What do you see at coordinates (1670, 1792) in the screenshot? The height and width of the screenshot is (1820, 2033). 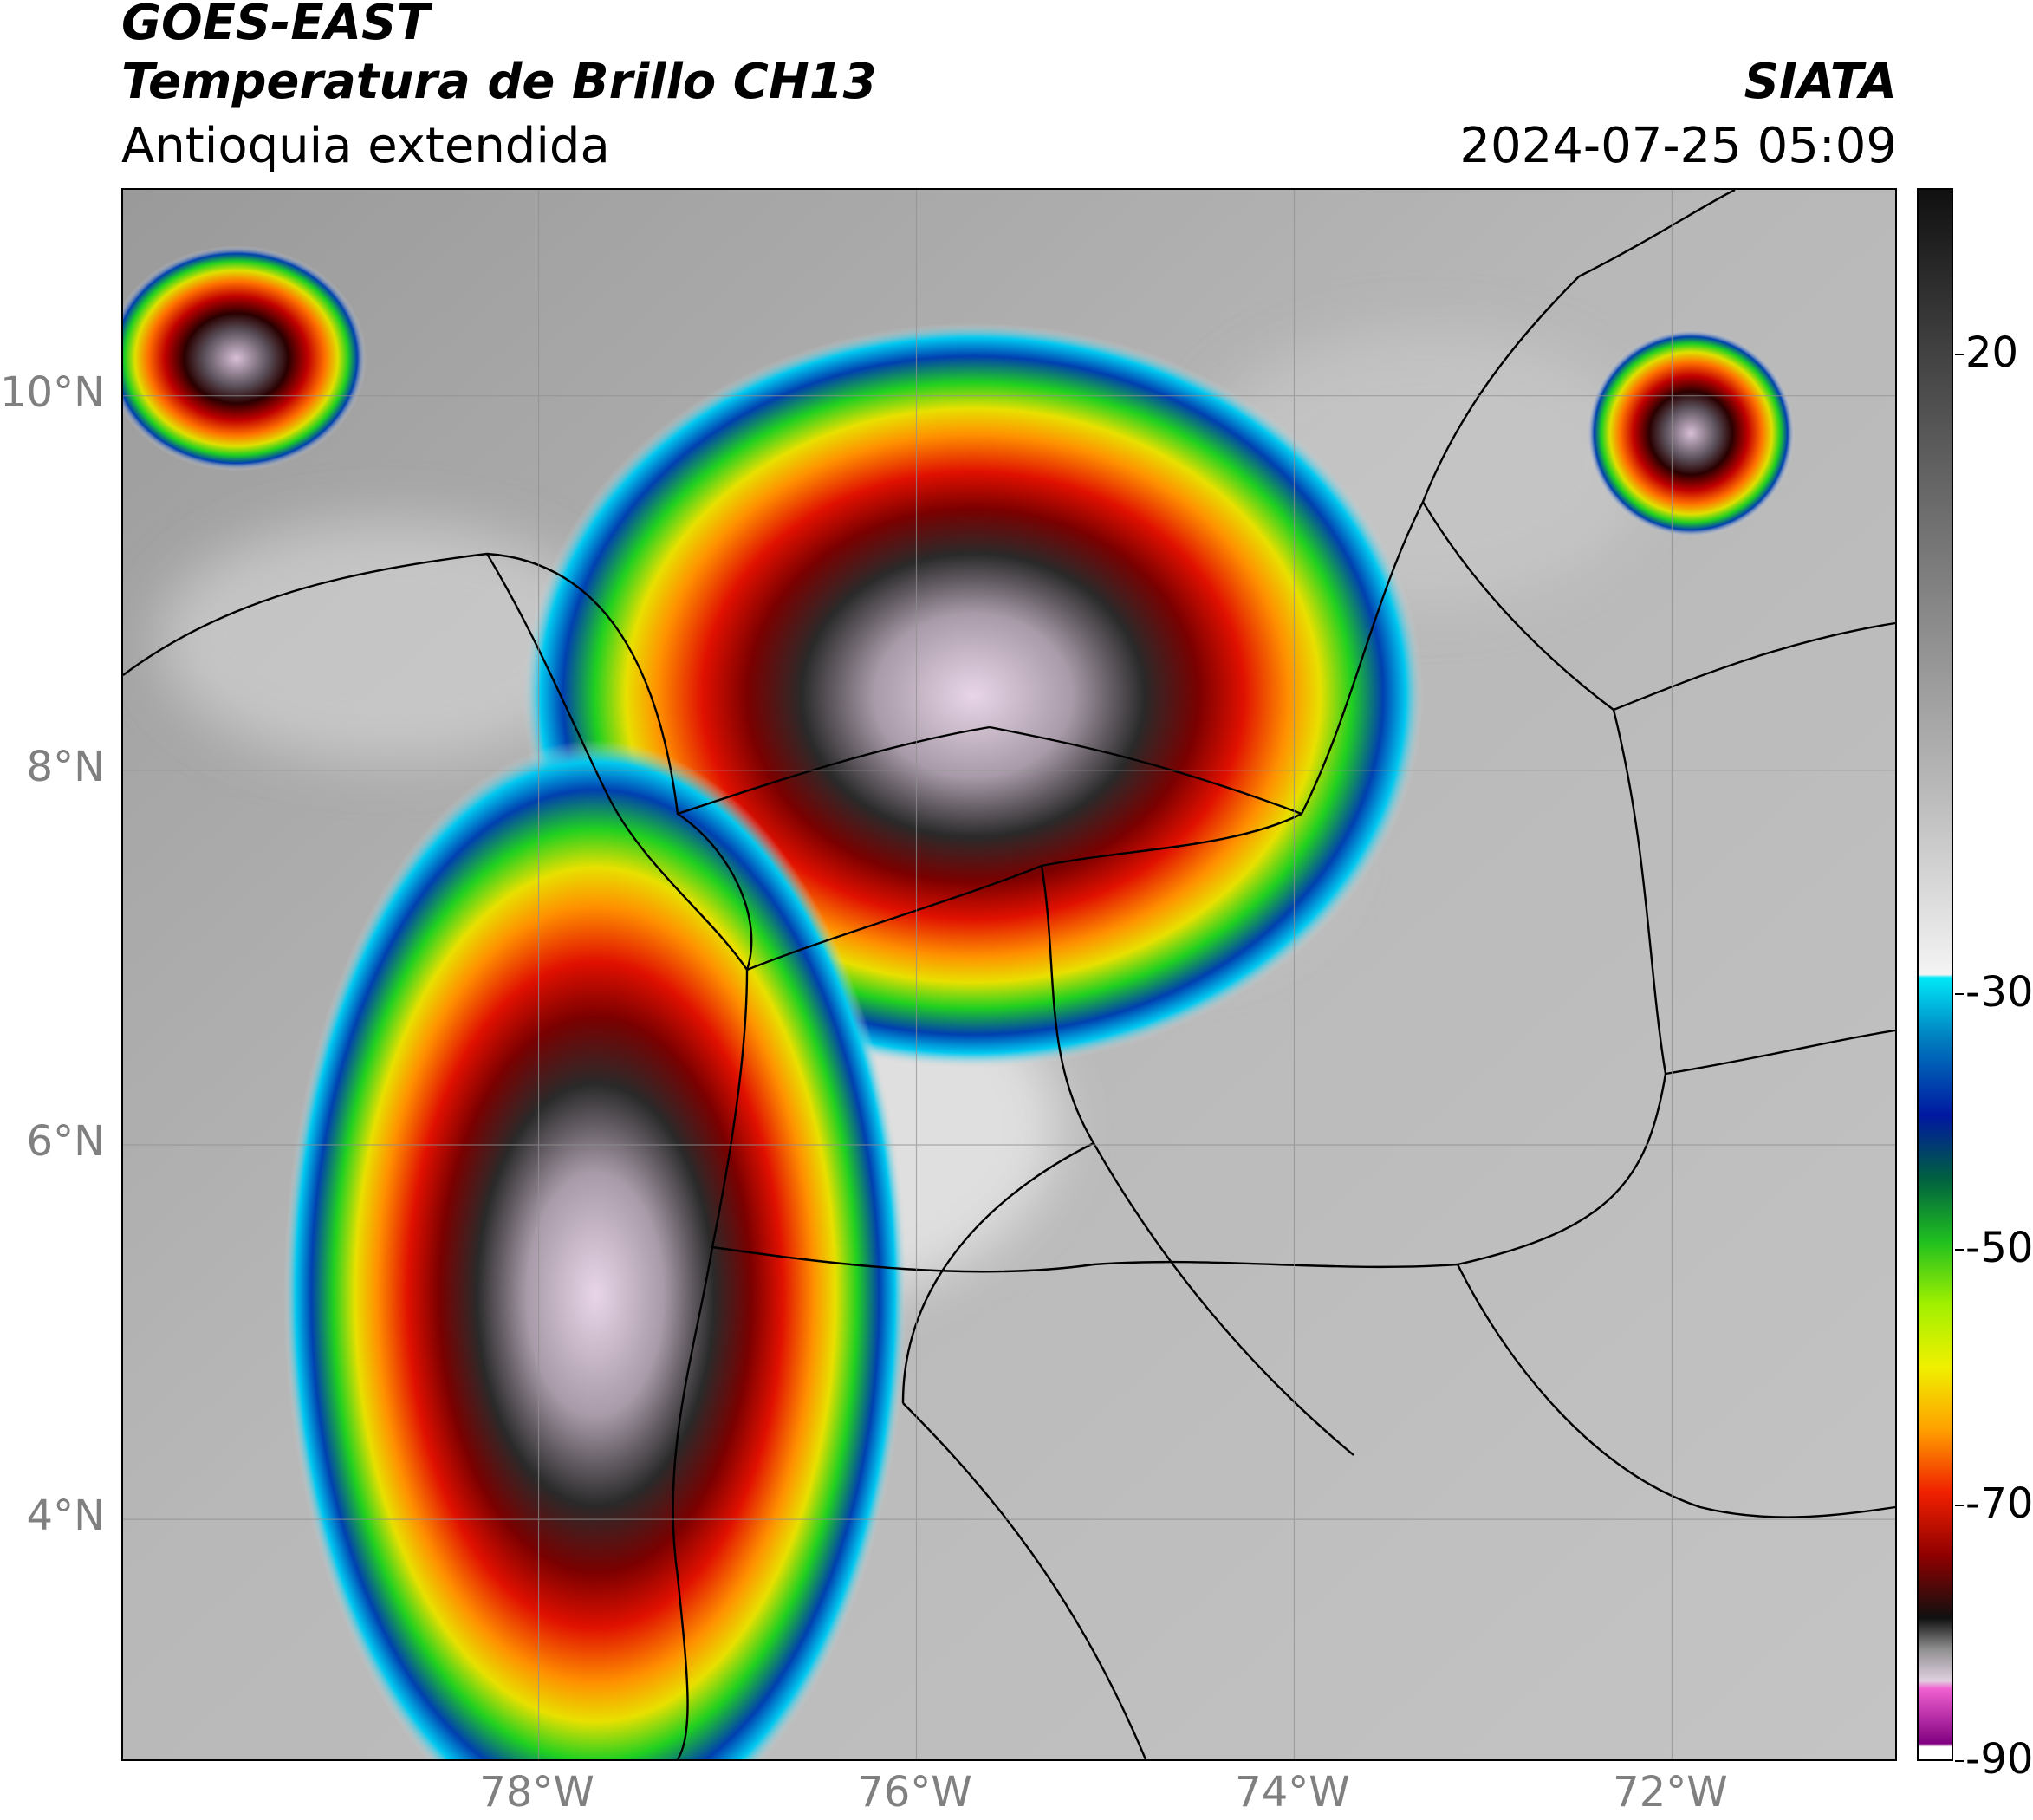 I see `lon-tick-label: 72°W` at bounding box center [1670, 1792].